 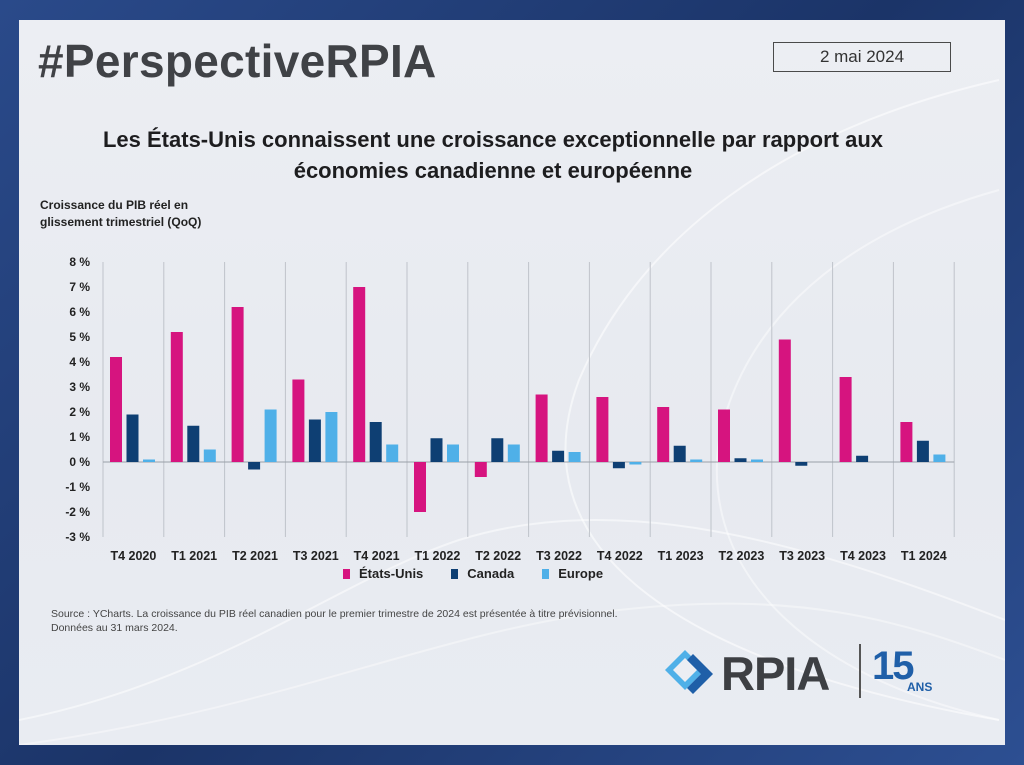 I want to click on chart-legend: États-Unis Canada Europe, so click(x=487, y=573).